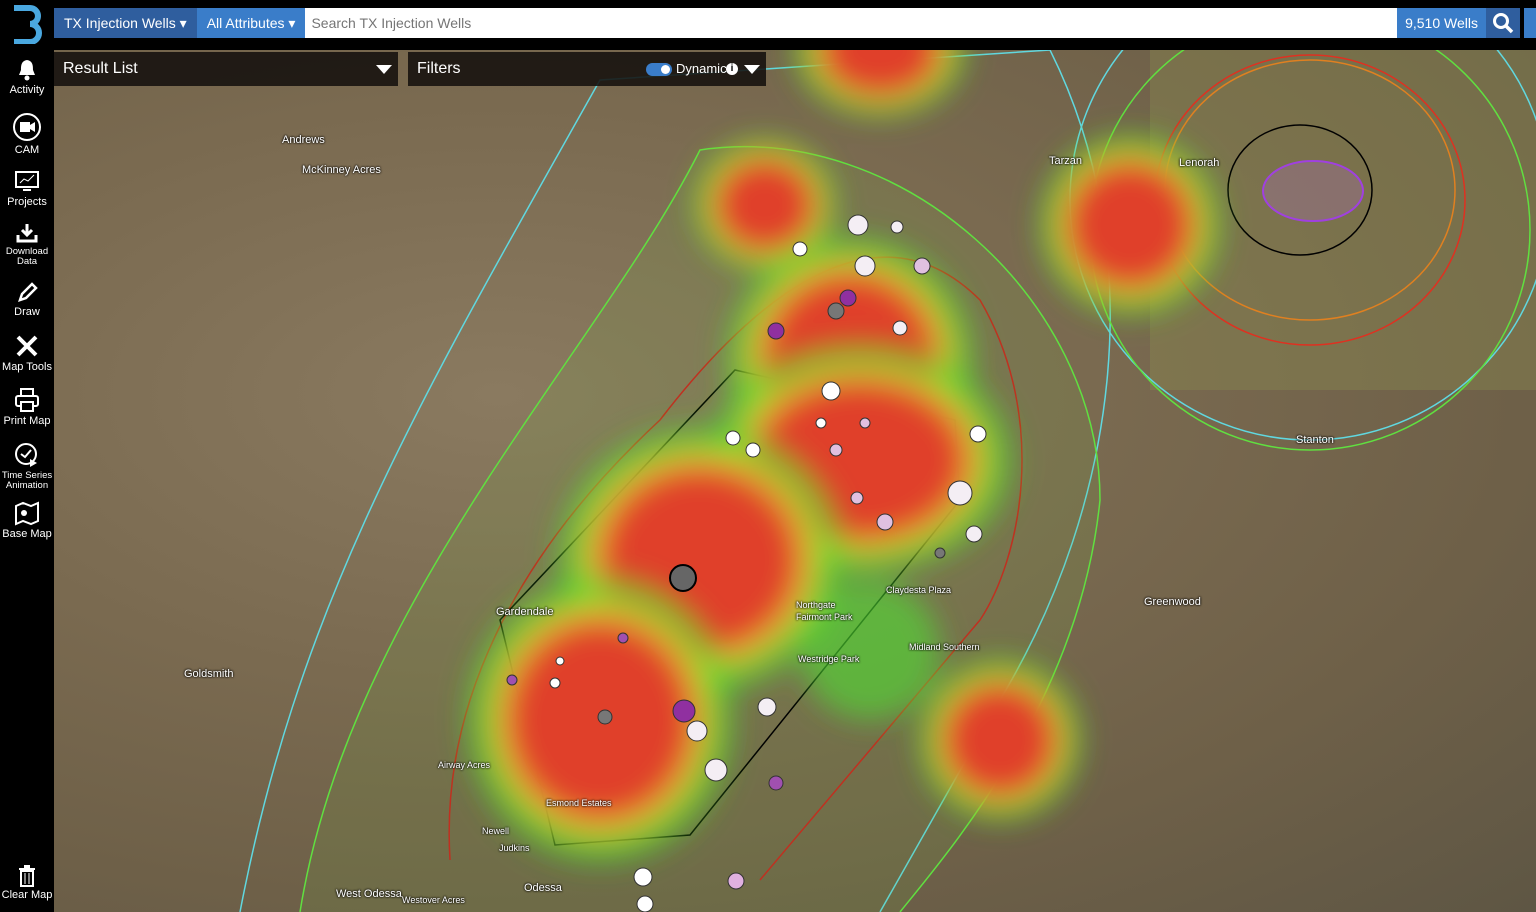 The image size is (1536, 912). What do you see at coordinates (27, 90) in the screenshot?
I see `label: Activity` at bounding box center [27, 90].